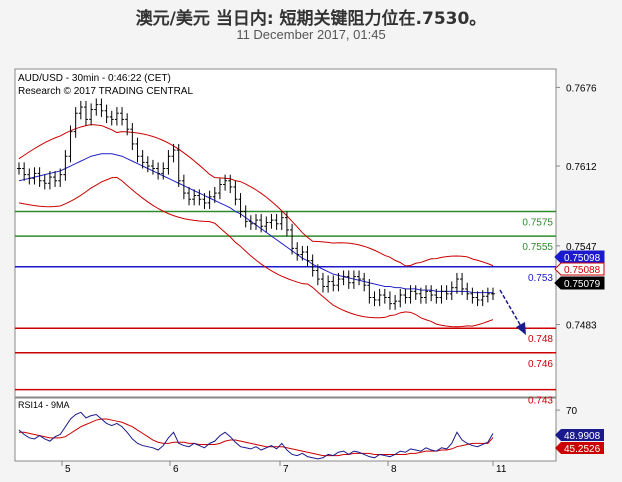 The image size is (622, 482). I want to click on x-axis-ticks: 5 6 7 8 11, so click(284, 468).